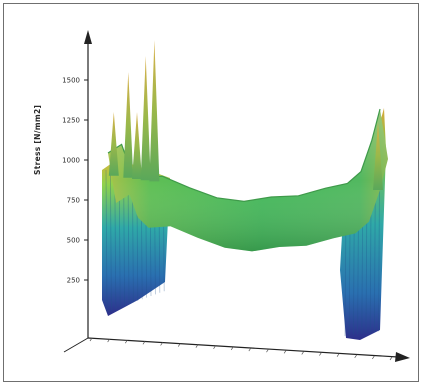  Describe the element at coordinates (71, 161) in the screenshot. I see `y-tick-label: 1000` at that location.